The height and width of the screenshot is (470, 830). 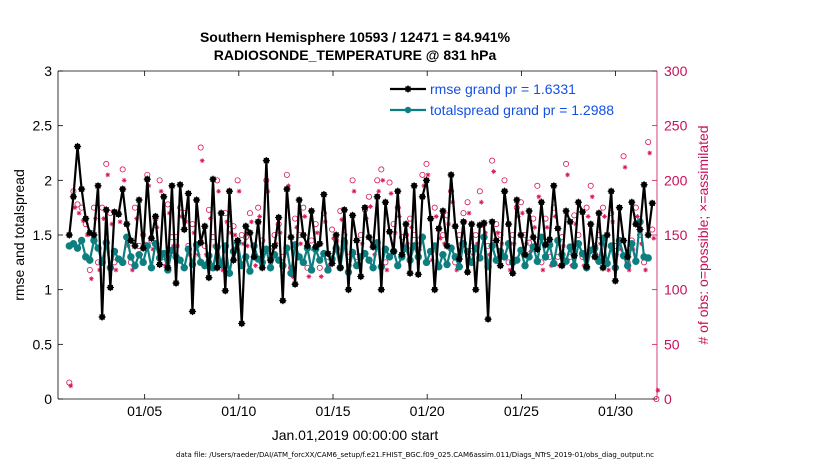 What do you see at coordinates (676, 71) in the screenshot?
I see `y-right-tick-label: 300` at bounding box center [676, 71].